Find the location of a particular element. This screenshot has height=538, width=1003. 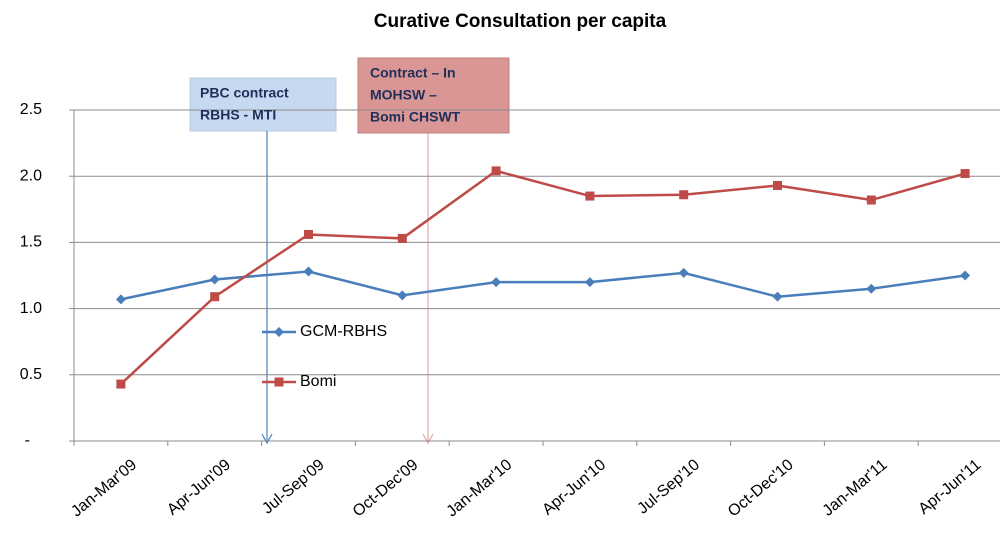

annotation-text: RBHS - MTI is located at coordinates (238, 115).